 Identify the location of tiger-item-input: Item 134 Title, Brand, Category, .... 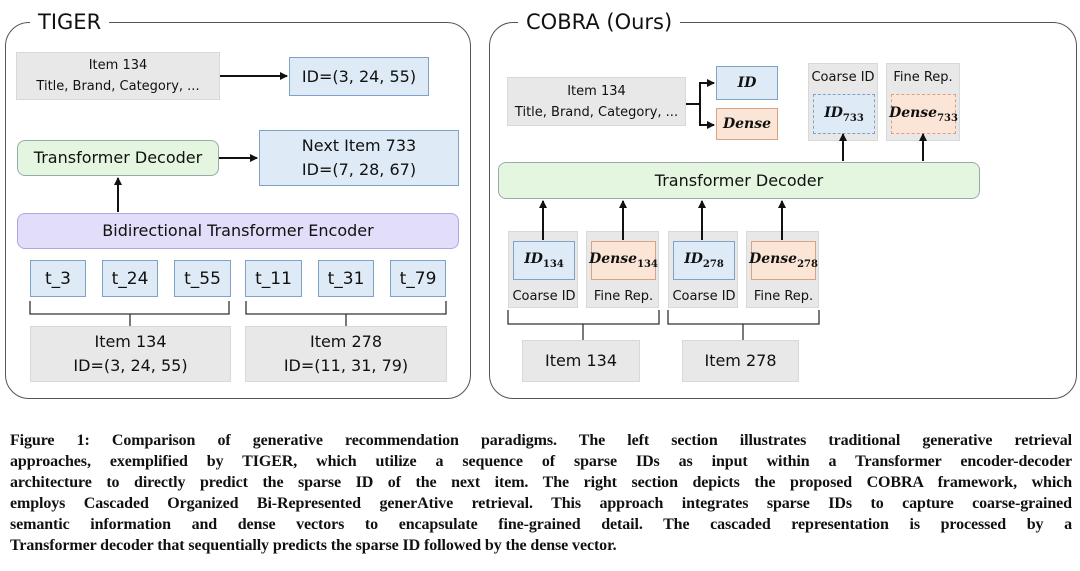
(118, 76).